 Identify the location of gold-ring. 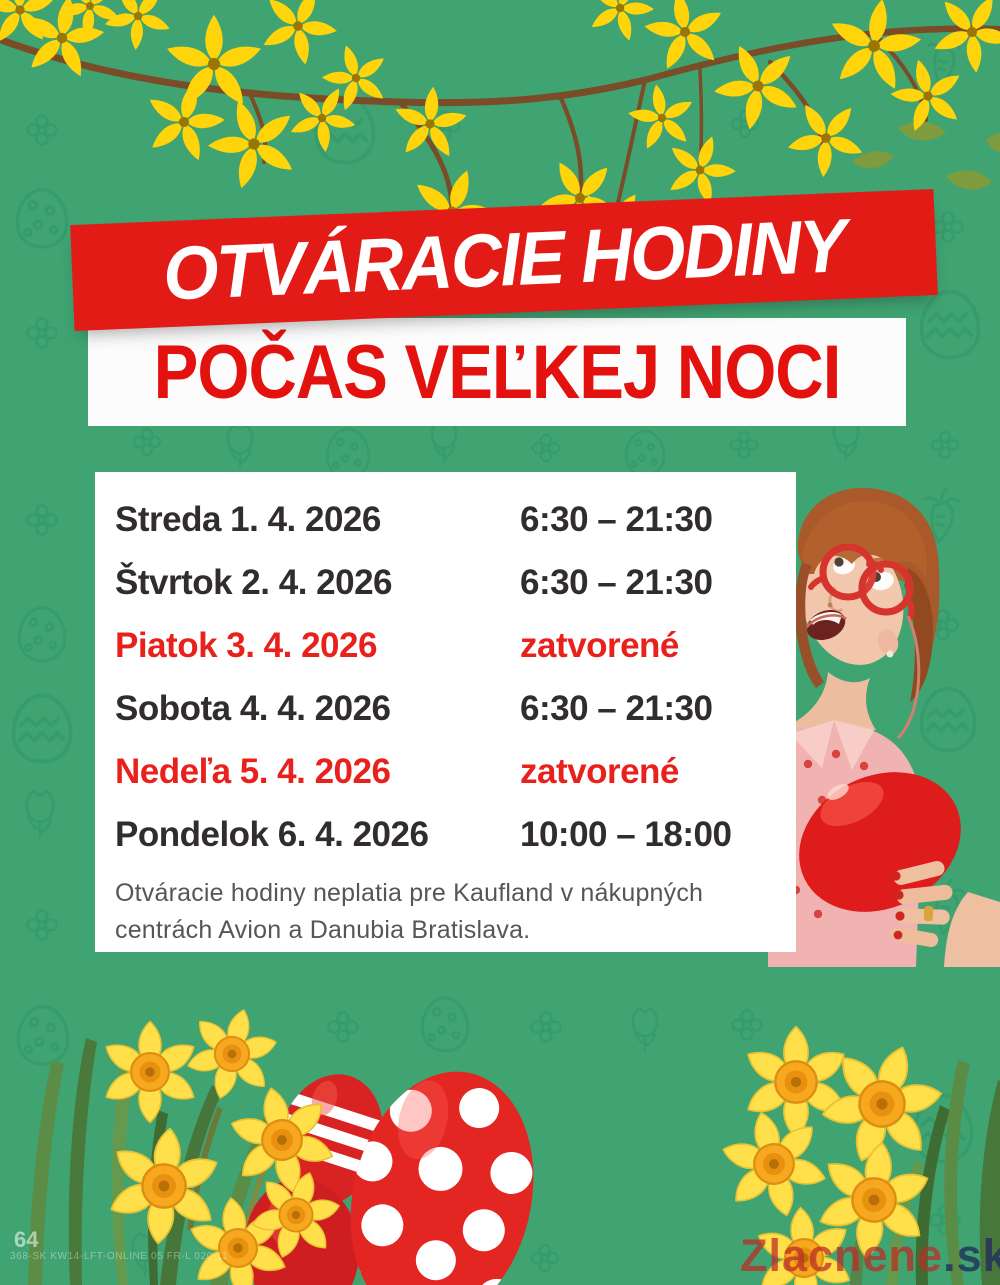
(928, 913).